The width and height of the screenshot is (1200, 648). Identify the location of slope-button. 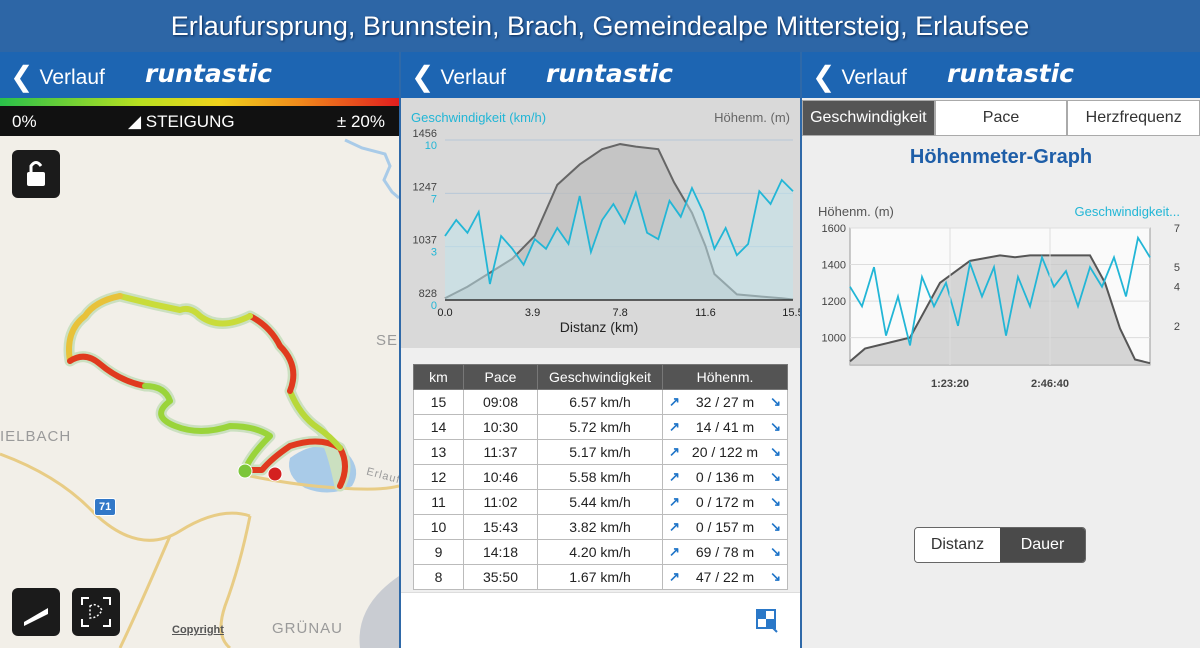
(36, 612).